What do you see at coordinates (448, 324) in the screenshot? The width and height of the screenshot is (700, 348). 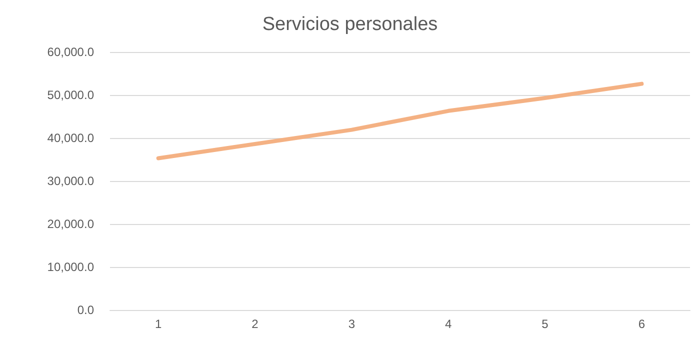 I see `x-tick-label: 4` at bounding box center [448, 324].